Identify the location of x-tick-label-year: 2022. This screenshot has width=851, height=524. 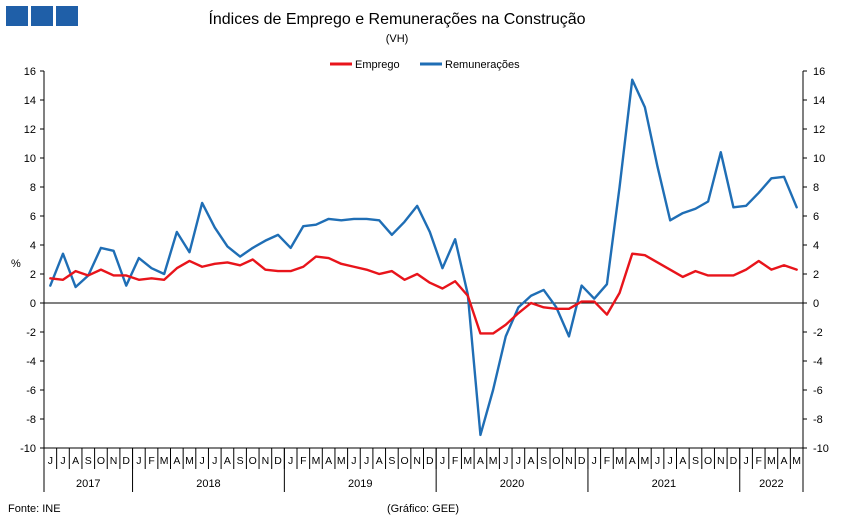
(771, 484).